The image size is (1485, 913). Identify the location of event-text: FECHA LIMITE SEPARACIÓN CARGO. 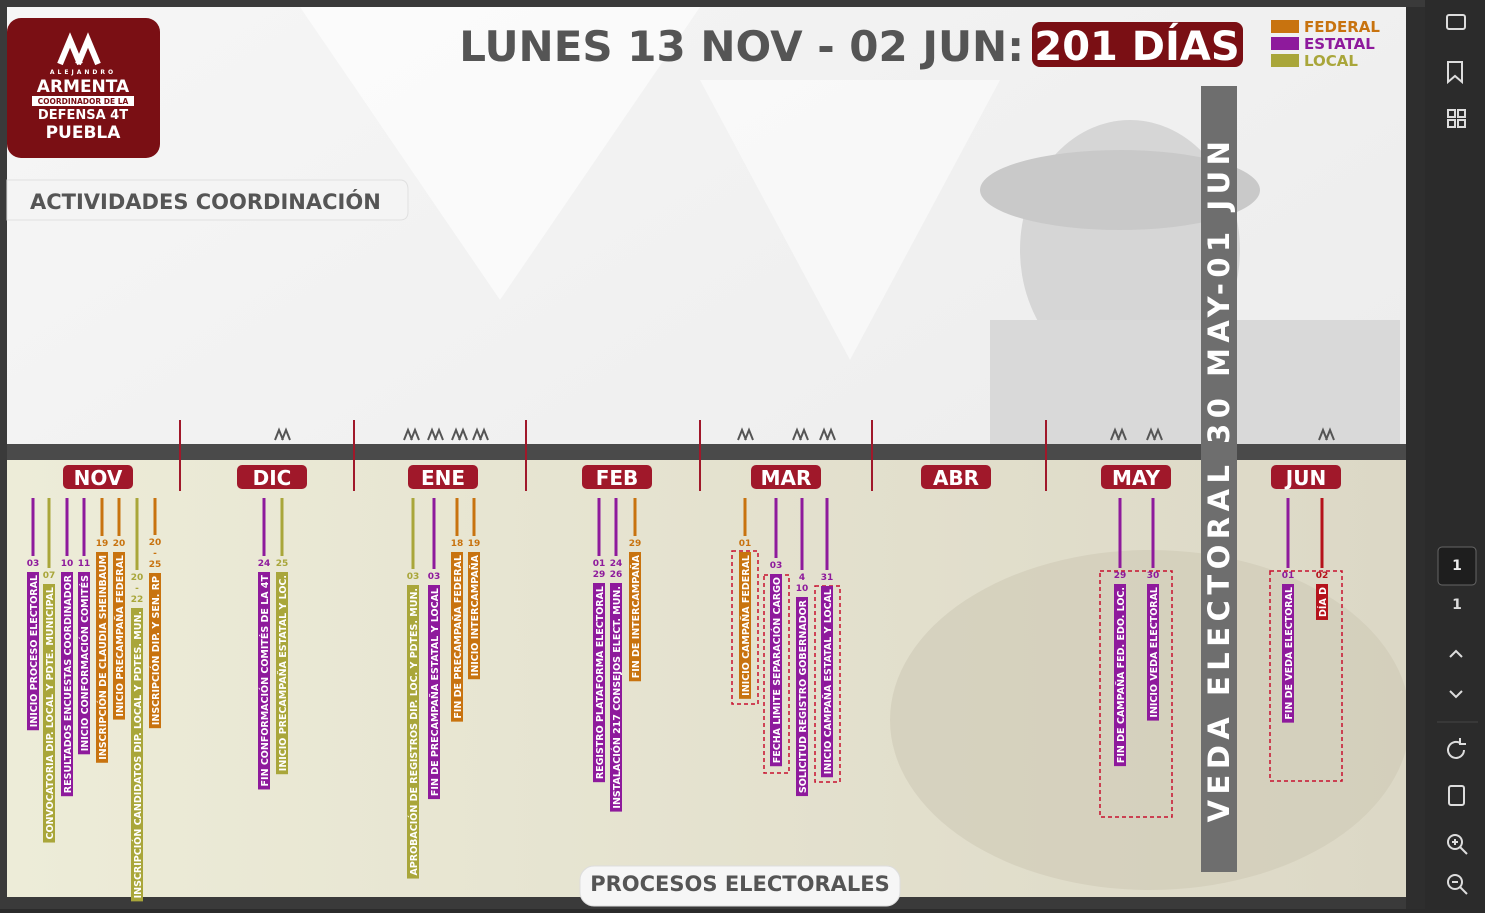
(777, 670).